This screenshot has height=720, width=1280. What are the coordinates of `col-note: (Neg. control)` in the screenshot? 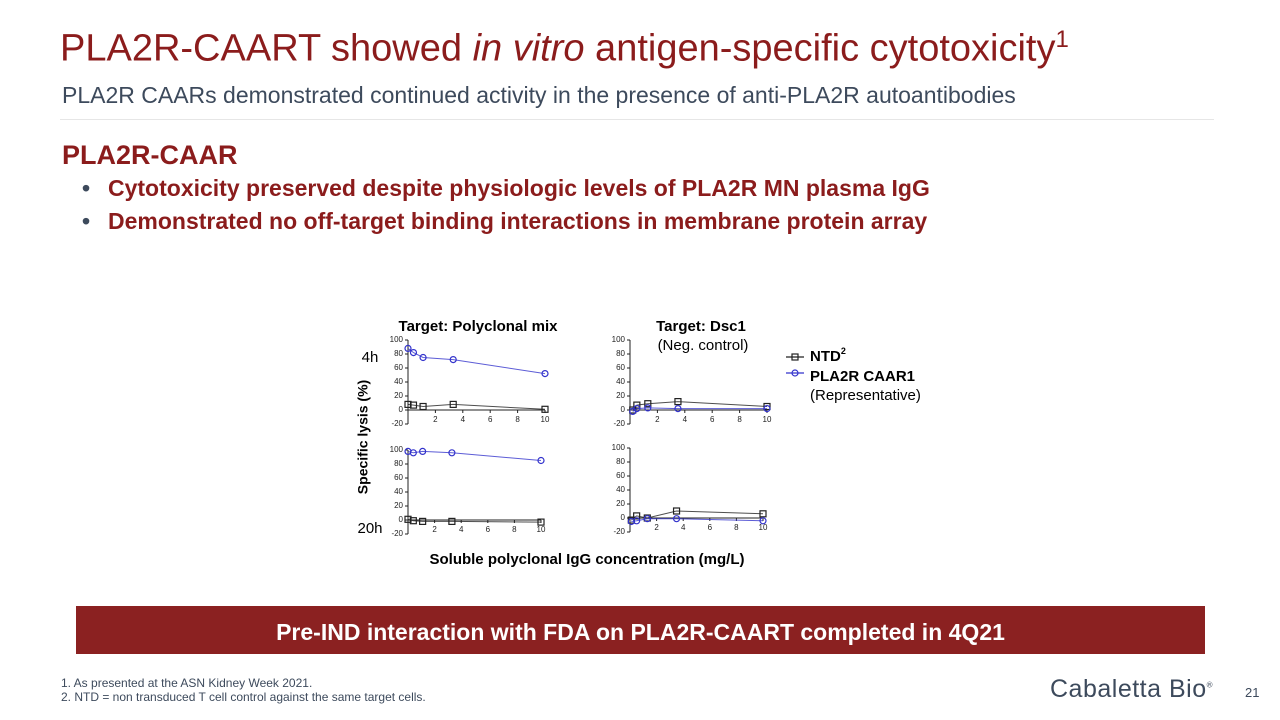 It's located at (703, 345).